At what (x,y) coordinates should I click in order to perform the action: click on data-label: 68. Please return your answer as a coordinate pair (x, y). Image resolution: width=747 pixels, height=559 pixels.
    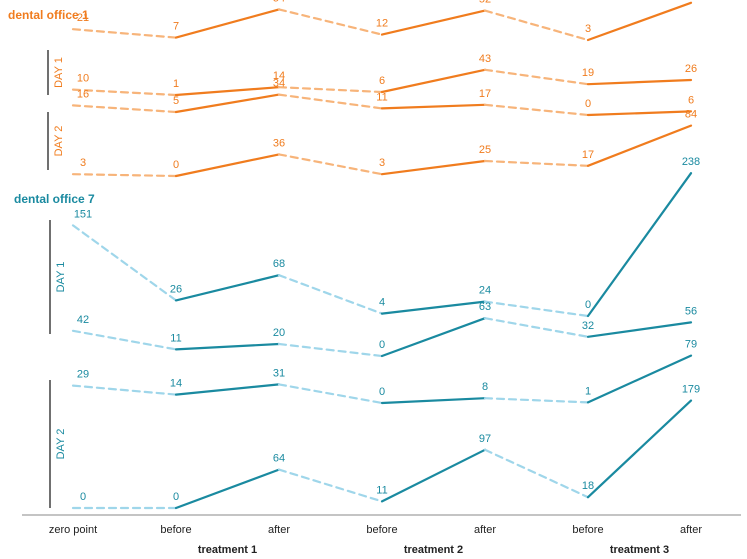
    Looking at the image, I should click on (279, 264).